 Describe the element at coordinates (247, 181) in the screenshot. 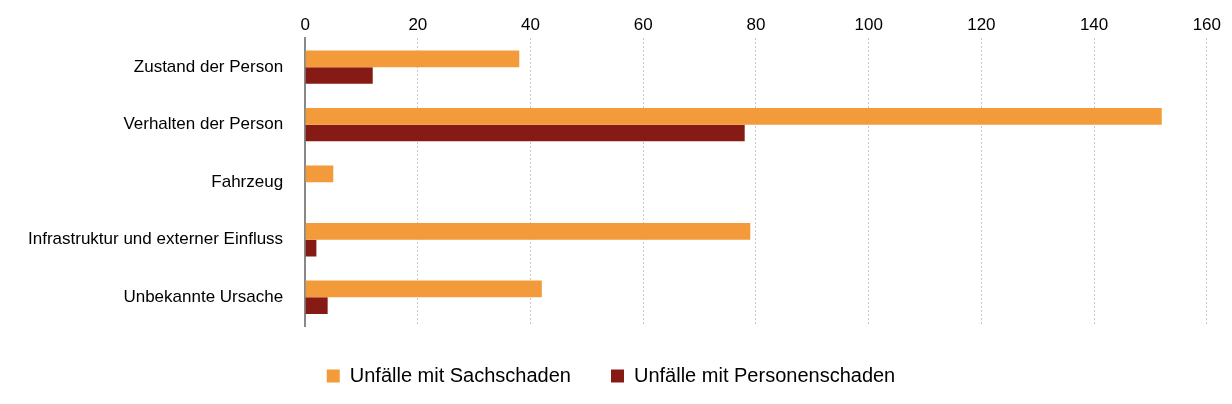

I see `y-tick-label: Fahrzeug` at that location.